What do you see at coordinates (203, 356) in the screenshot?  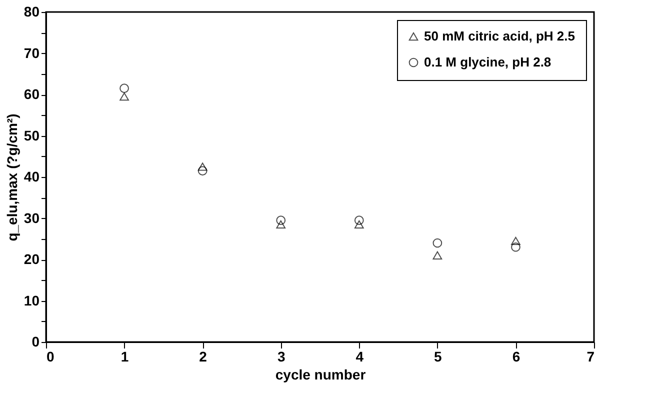 I see `x-tick-label: 2` at bounding box center [203, 356].